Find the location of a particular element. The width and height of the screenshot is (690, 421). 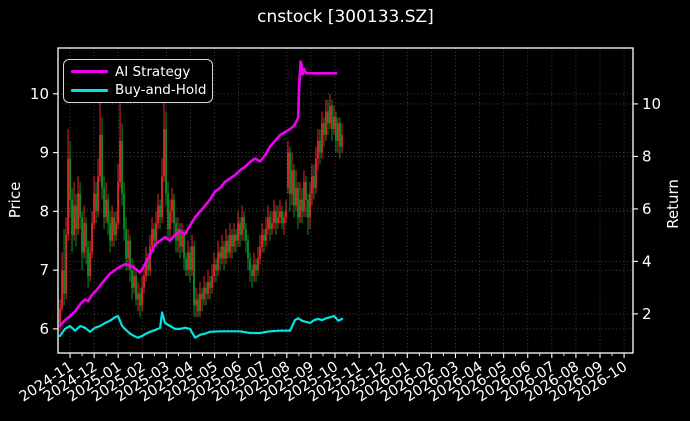

left-tick-label: 9 is located at coordinates (44, 153).